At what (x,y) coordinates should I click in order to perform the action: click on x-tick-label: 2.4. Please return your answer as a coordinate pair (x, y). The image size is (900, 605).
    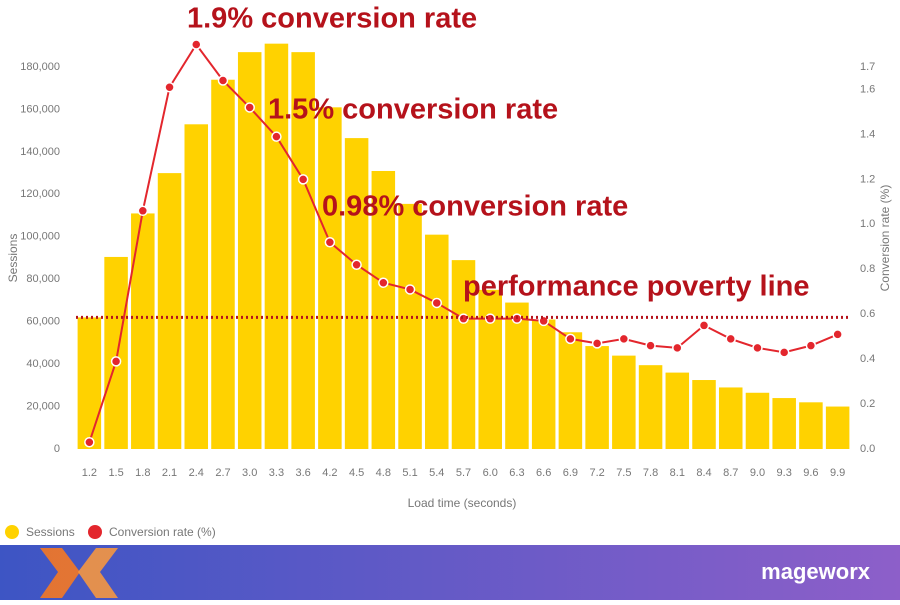
    Looking at the image, I should click on (196, 473).